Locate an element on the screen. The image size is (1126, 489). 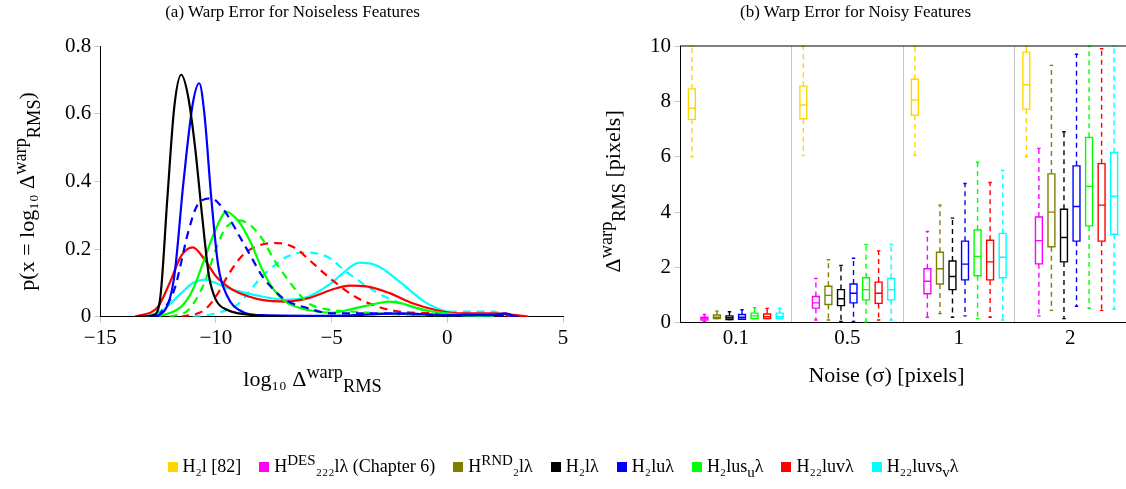
x-tick-label: 5 is located at coordinates (563, 336).